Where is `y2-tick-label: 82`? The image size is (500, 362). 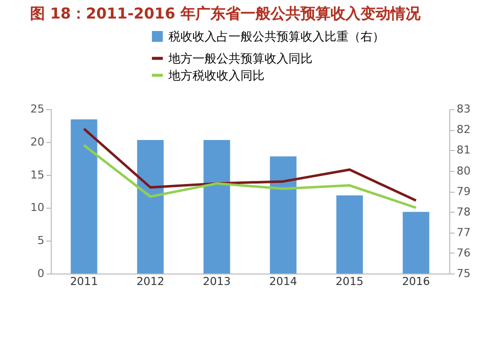
y2-tick-label: 82 is located at coordinates (463, 129).